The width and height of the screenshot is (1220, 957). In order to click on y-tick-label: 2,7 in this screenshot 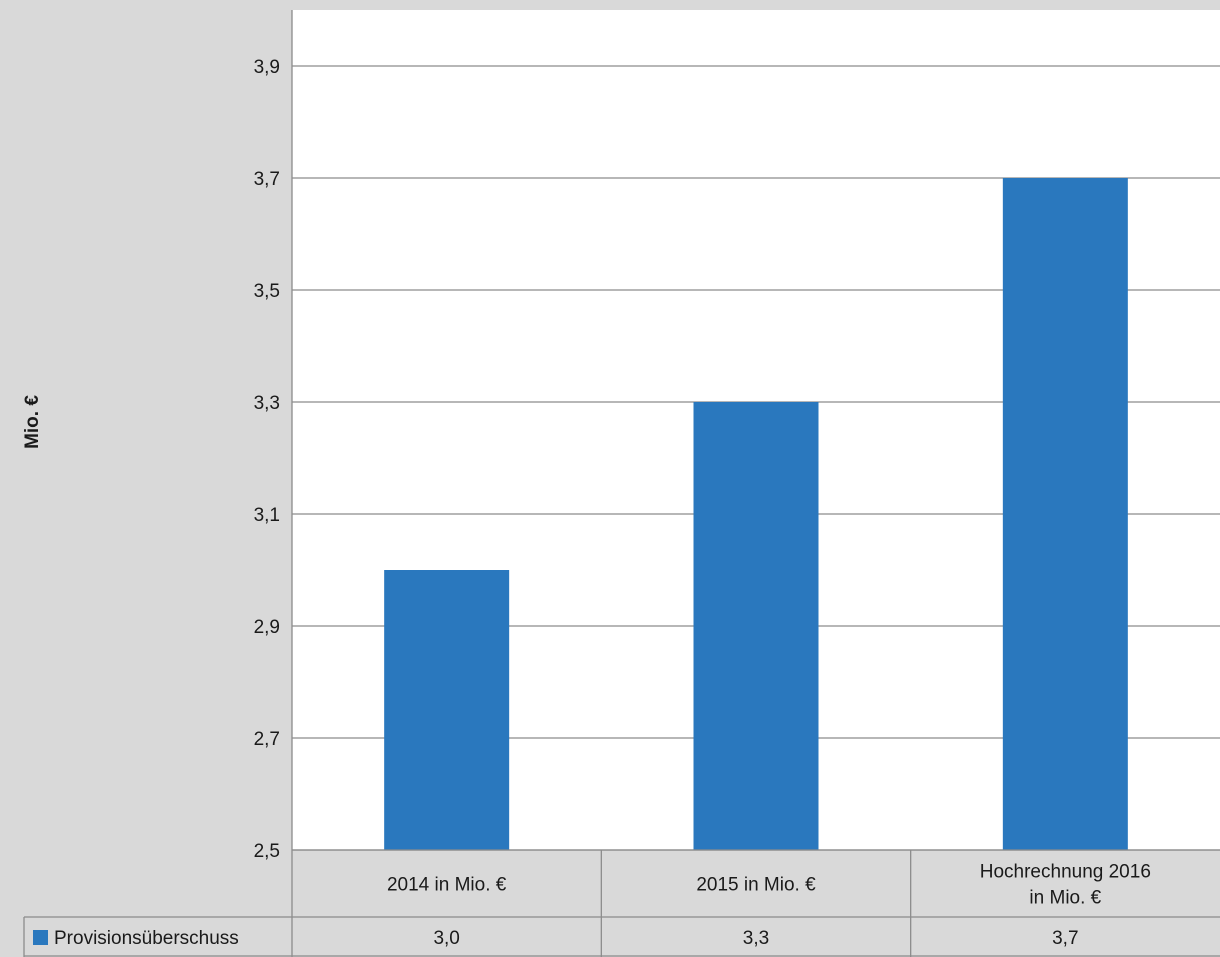, I will do `click(267, 739)`.